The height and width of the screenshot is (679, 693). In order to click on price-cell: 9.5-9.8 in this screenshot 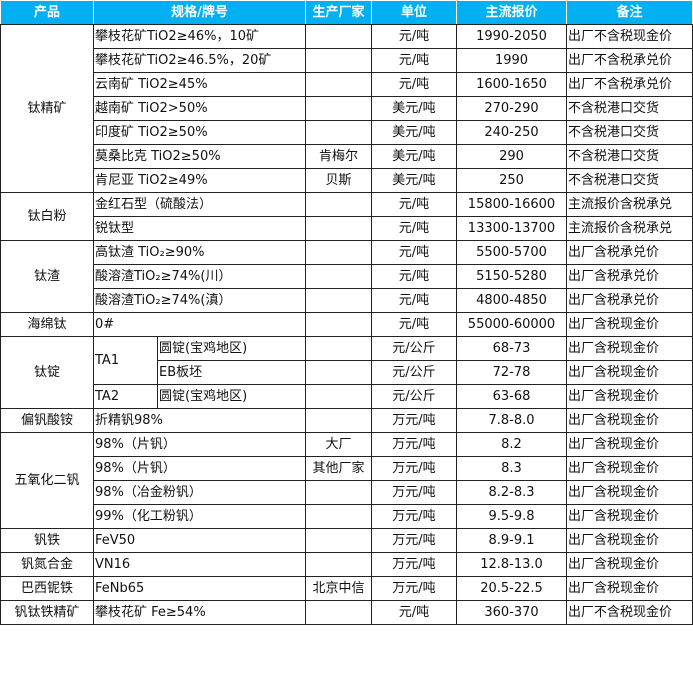, I will do `click(511, 516)`.